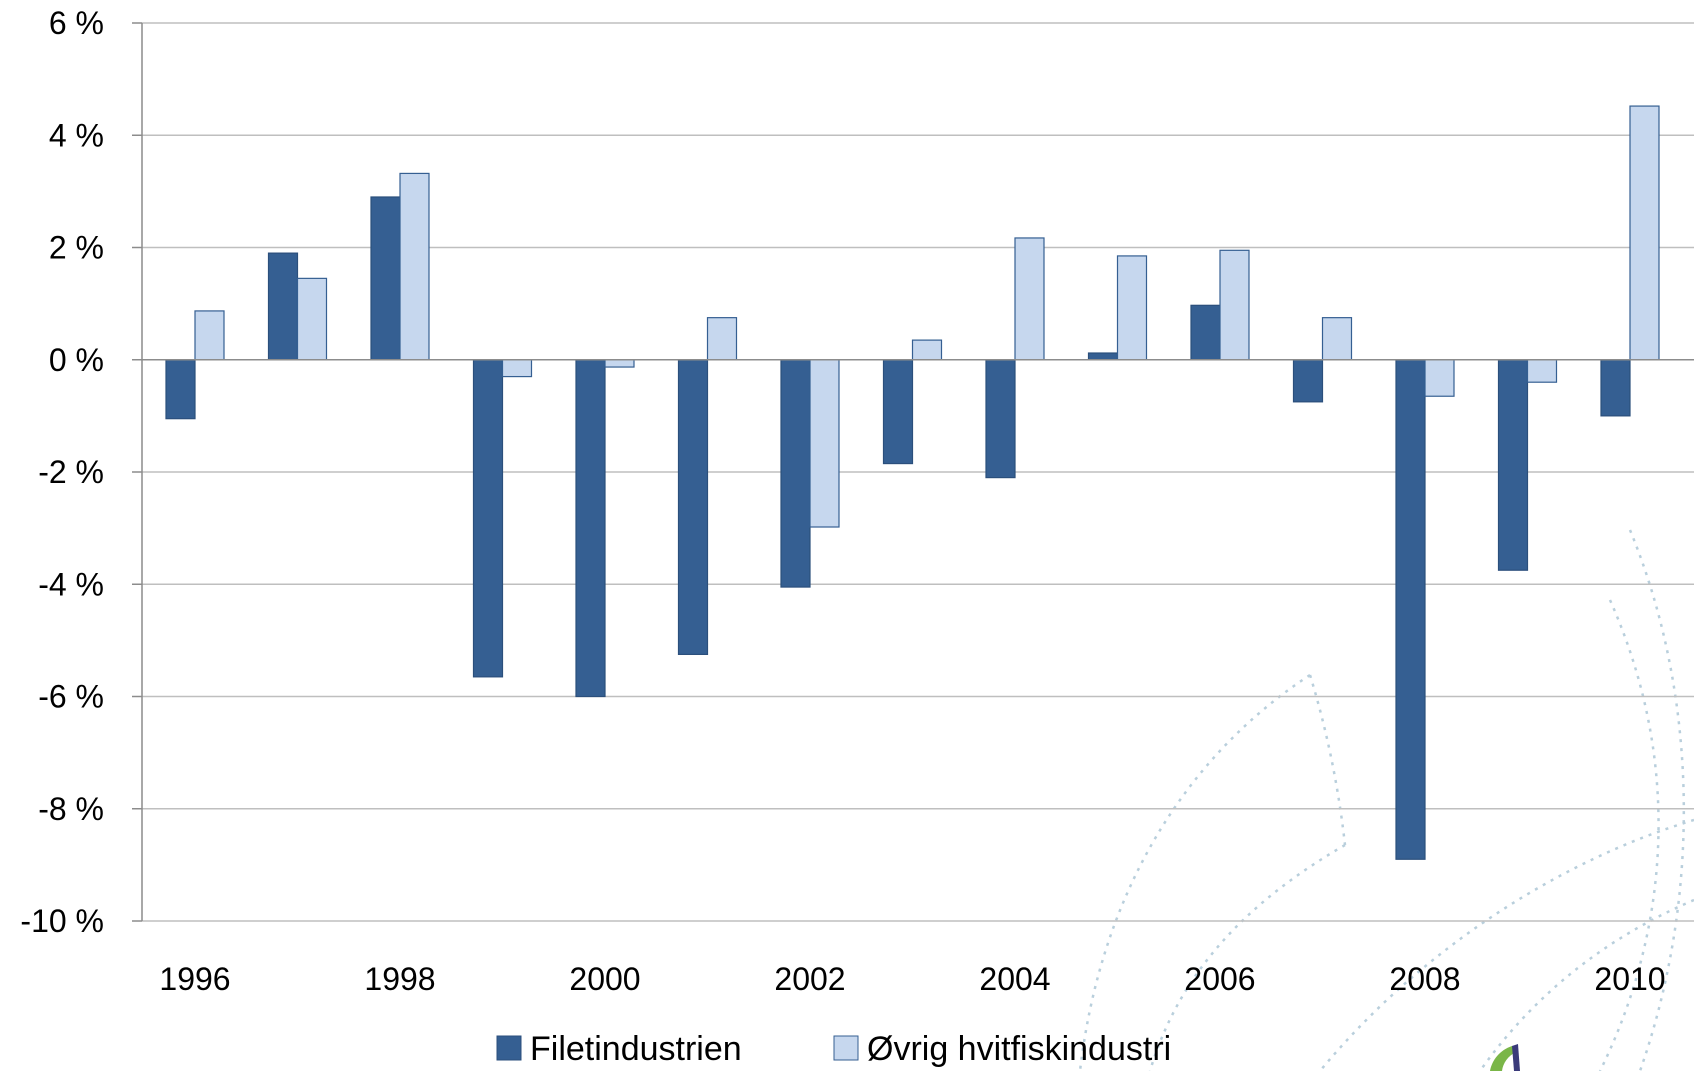  What do you see at coordinates (1513, 465) in the screenshot?
I see `bar-filetindustrien-2009` at bounding box center [1513, 465].